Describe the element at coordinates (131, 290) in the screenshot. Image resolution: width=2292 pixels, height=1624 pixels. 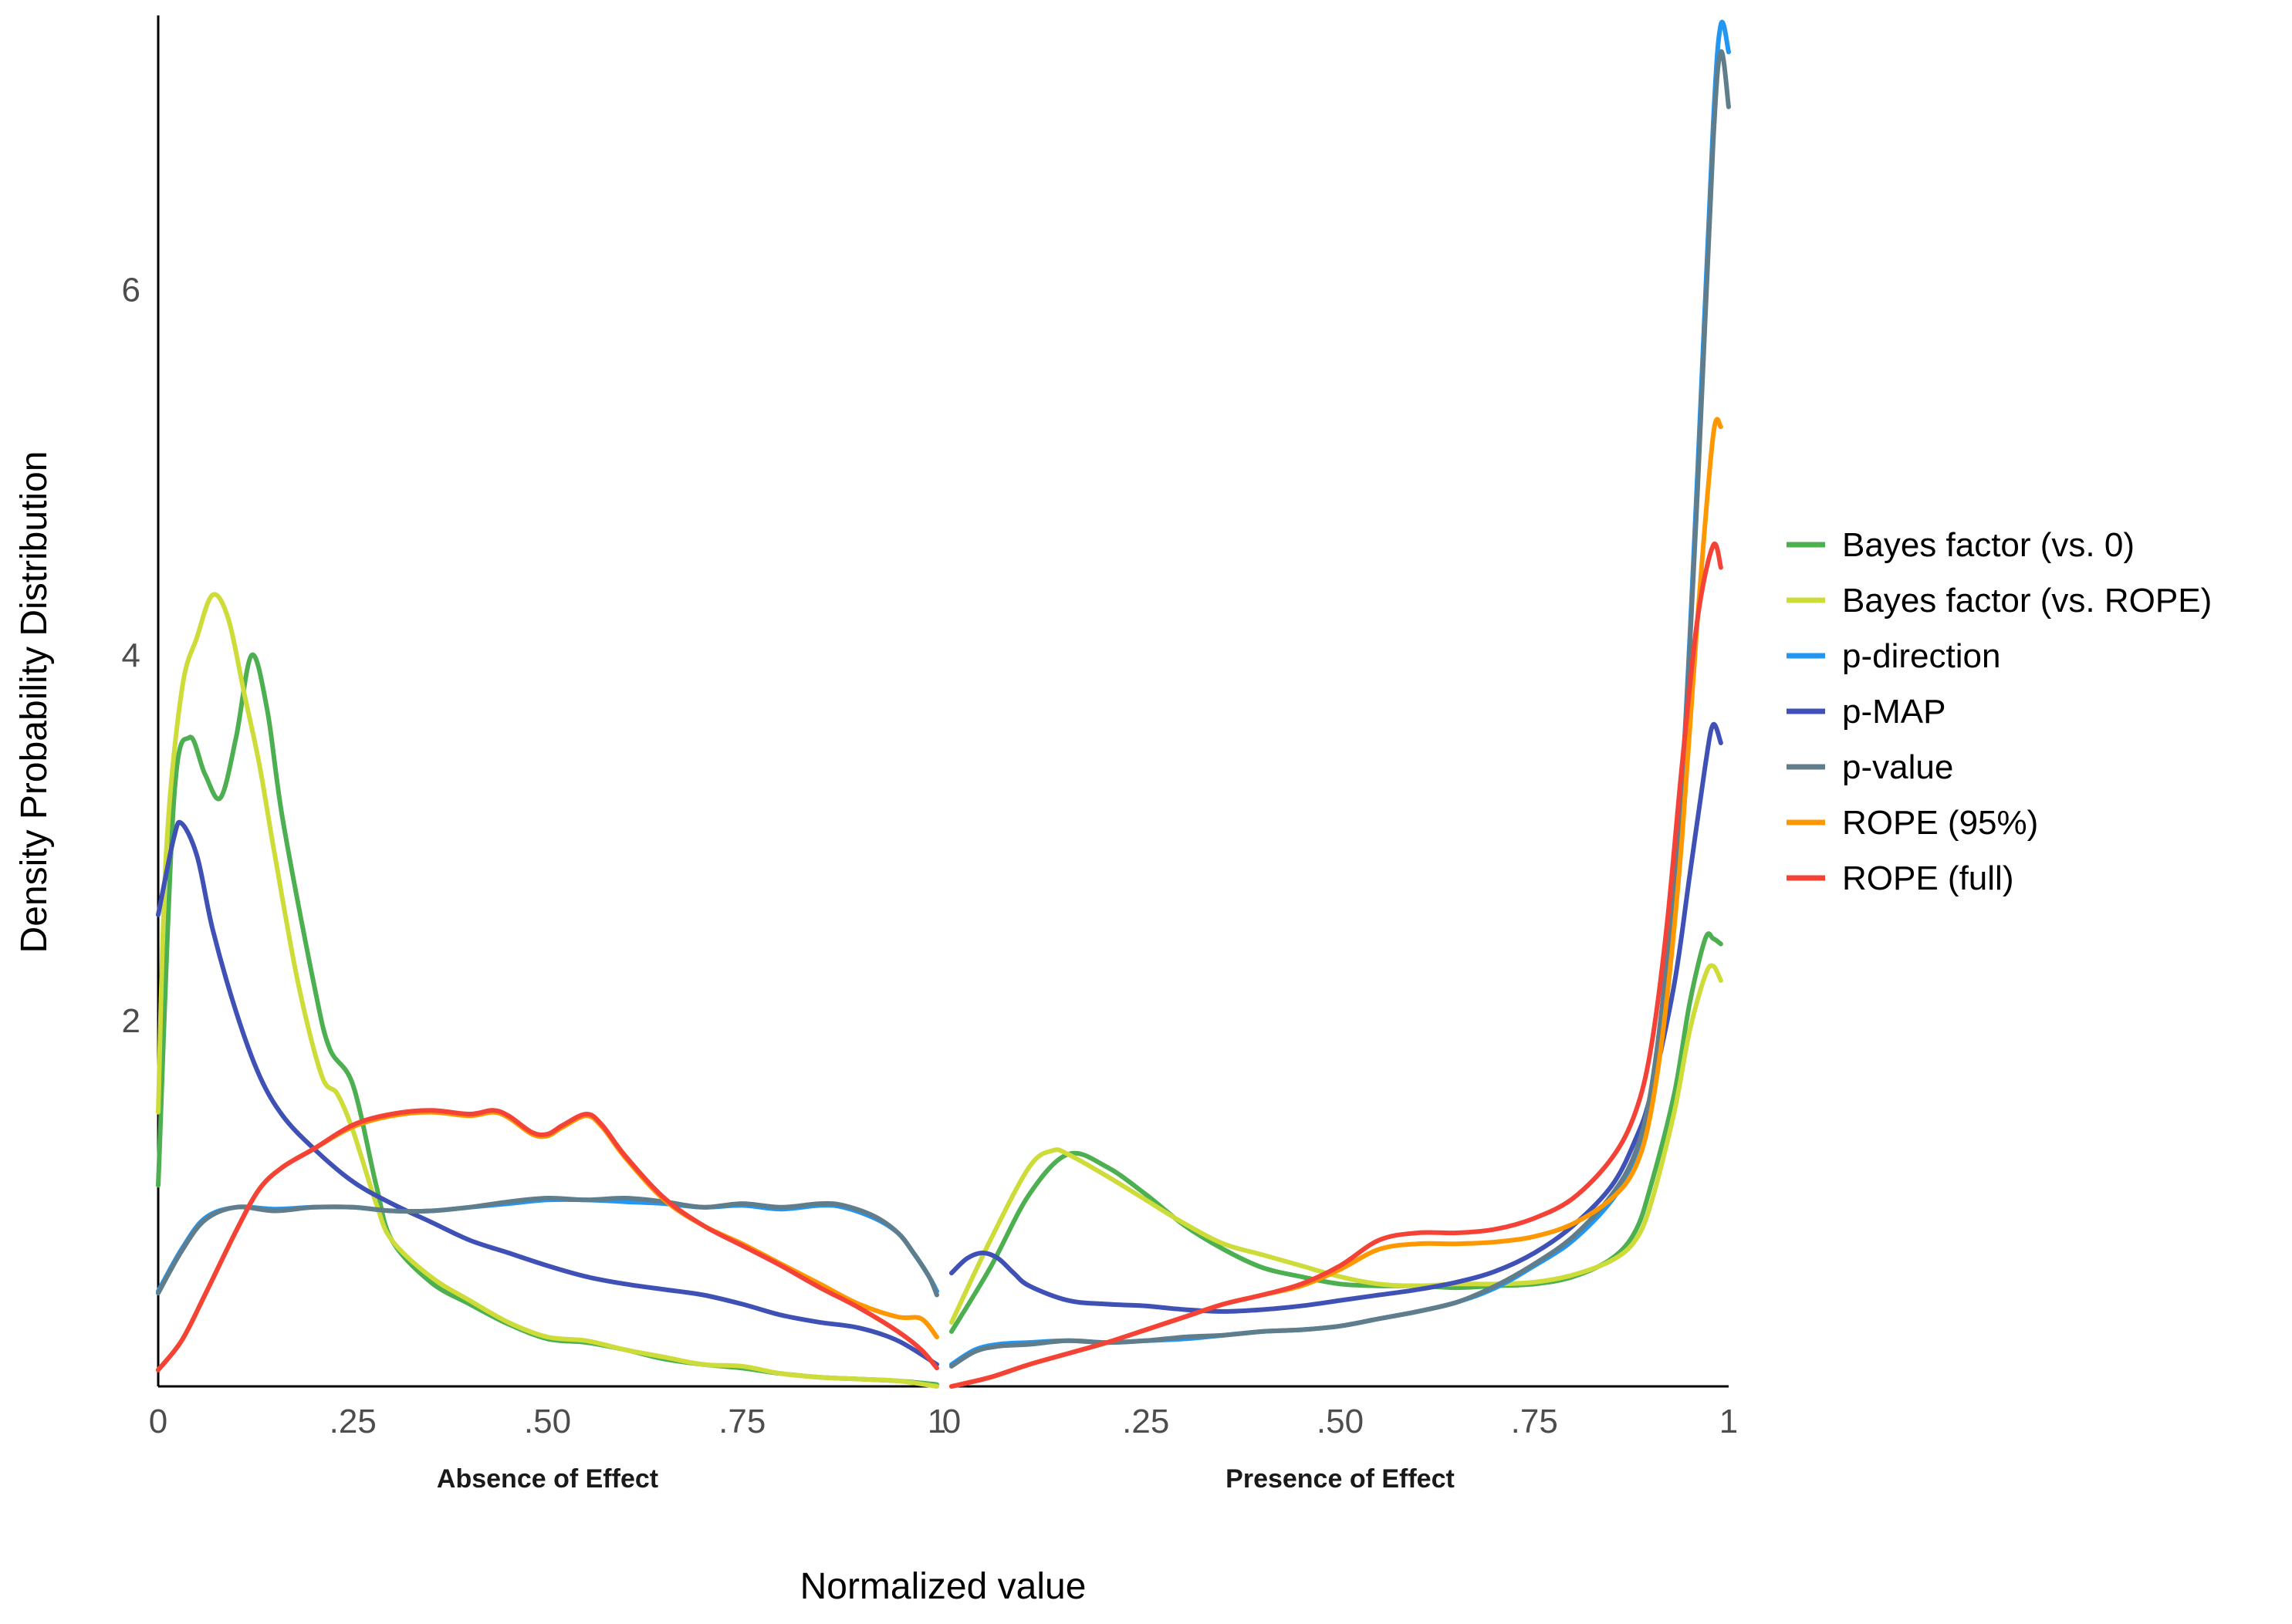
I see `y-tick-label: 6` at that location.